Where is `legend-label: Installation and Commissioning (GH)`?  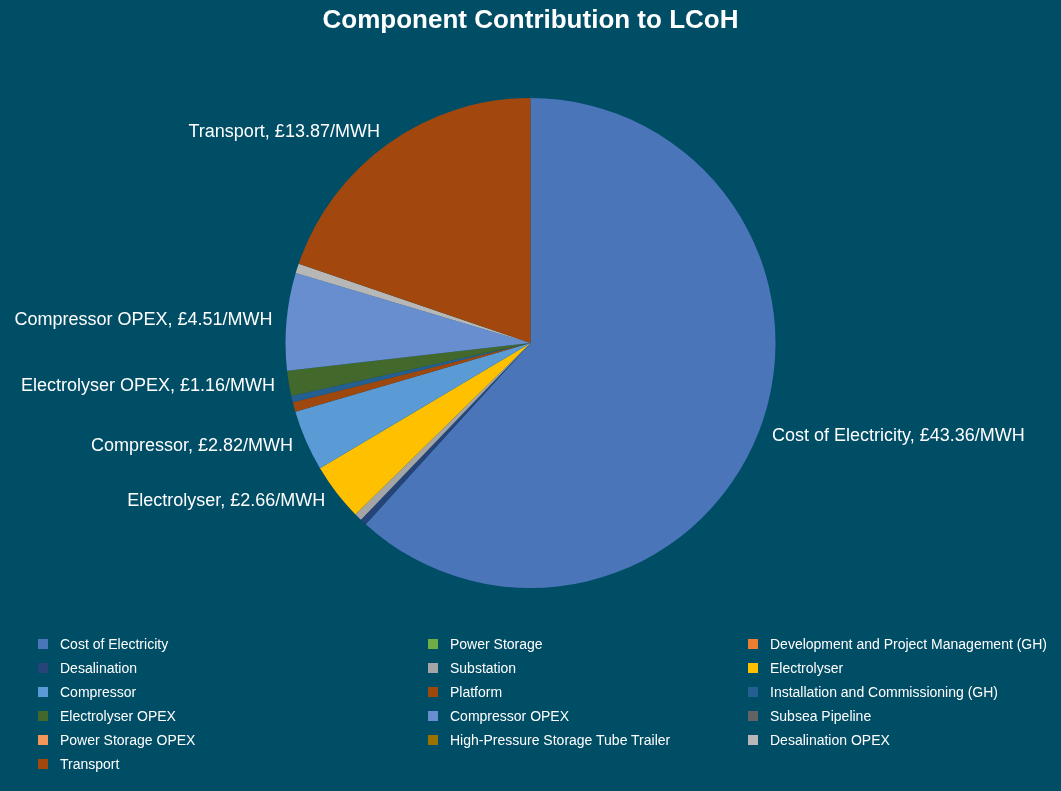
legend-label: Installation and Commissioning (GH) is located at coordinates (884, 692).